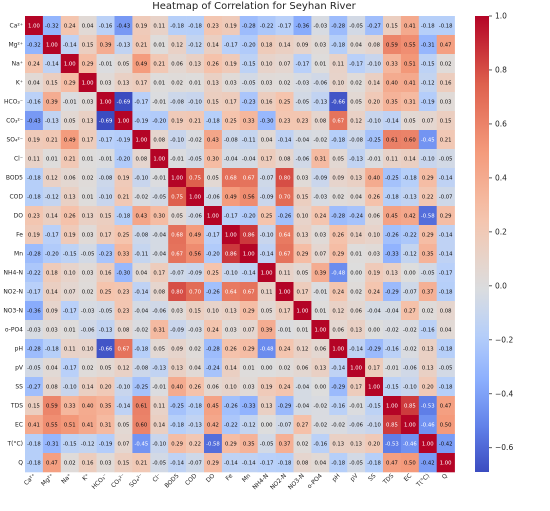  I want to click on cell-value-label: 0.21, so click(124, 197).